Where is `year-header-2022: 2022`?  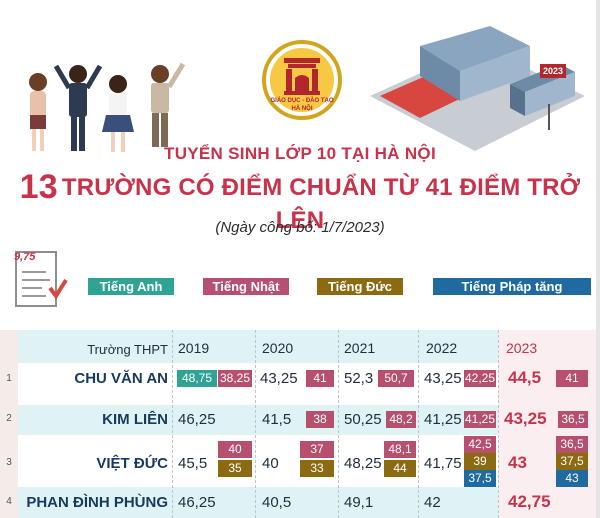
year-header-2022: 2022 is located at coordinates (442, 348).